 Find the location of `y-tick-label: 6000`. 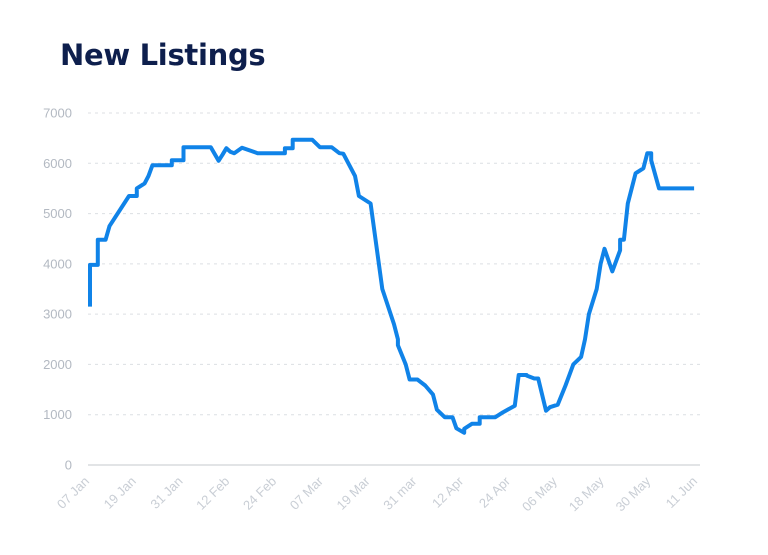

y-tick-label: 6000 is located at coordinates (57, 163).